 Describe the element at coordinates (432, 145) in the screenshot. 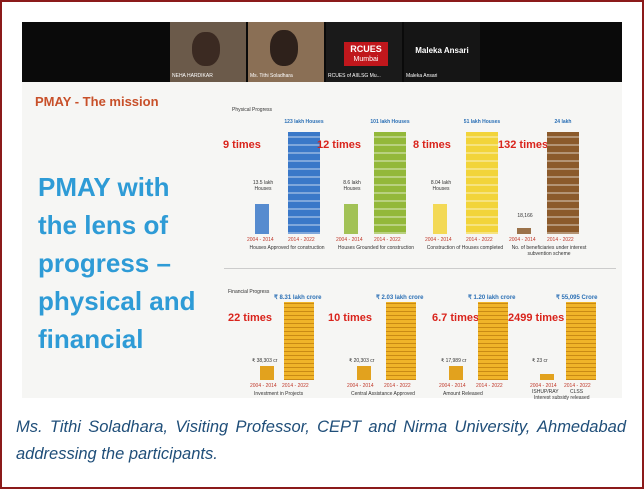

I see `multiplier: 8 times` at that location.